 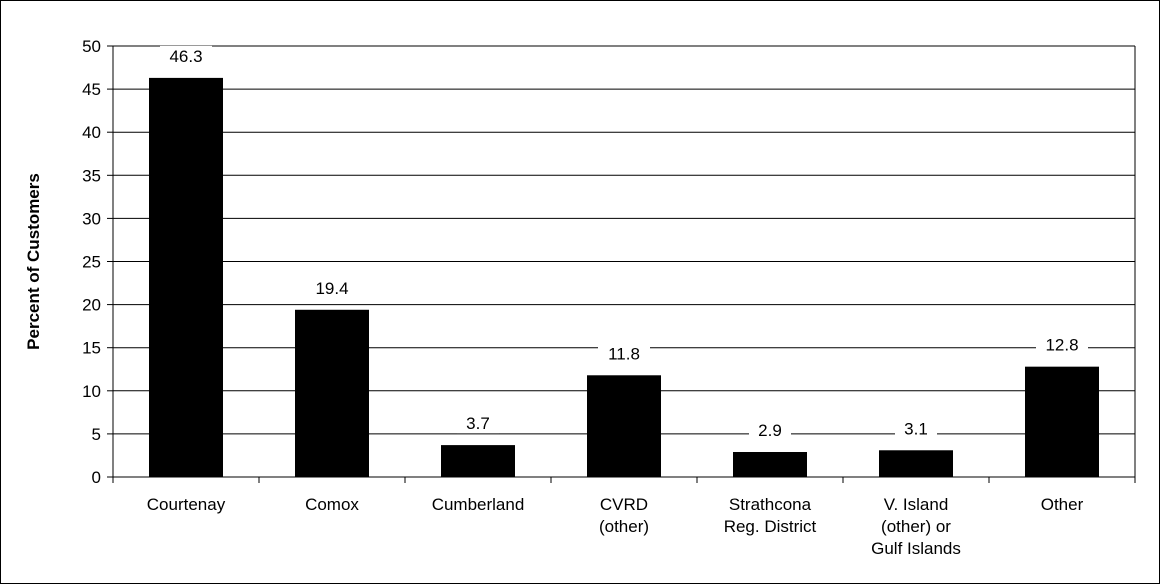 What do you see at coordinates (478, 504) in the screenshot?
I see `category-label: Cumberland` at bounding box center [478, 504].